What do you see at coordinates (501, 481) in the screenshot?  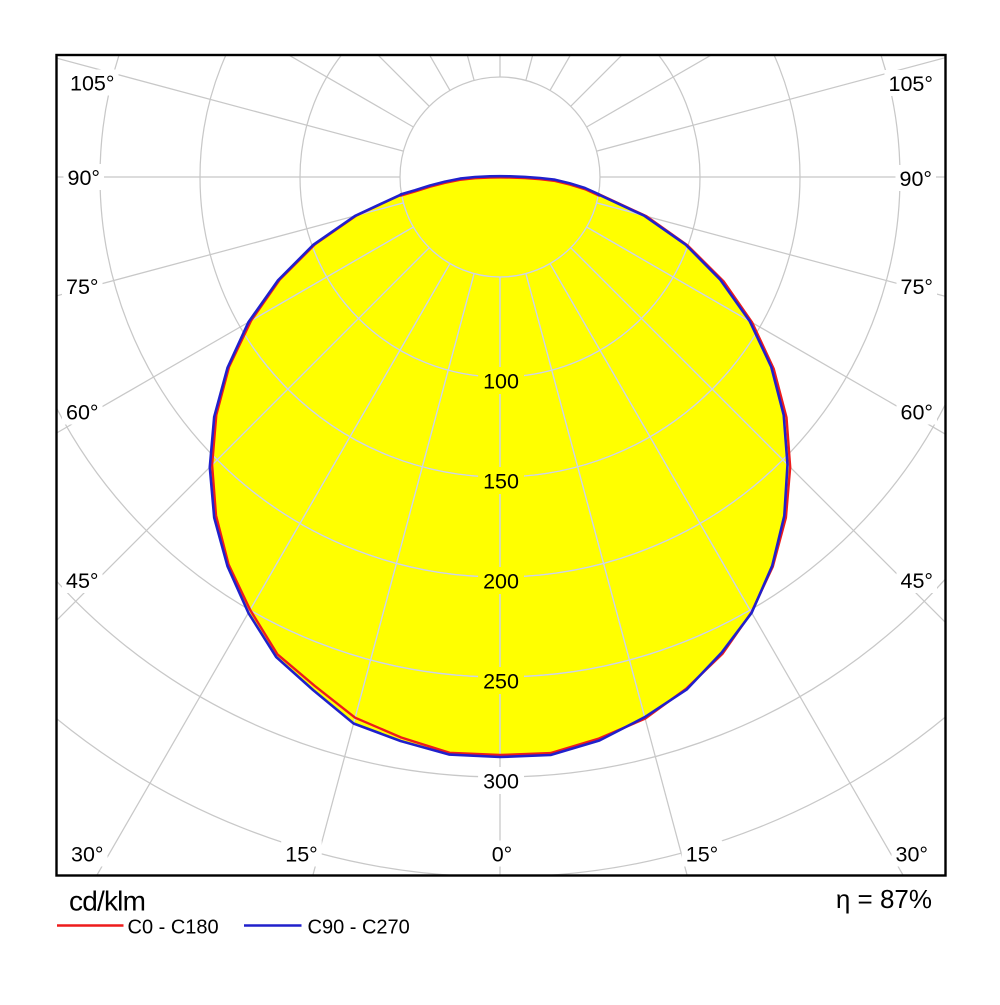 I see `svg-text: 150` at bounding box center [501, 481].